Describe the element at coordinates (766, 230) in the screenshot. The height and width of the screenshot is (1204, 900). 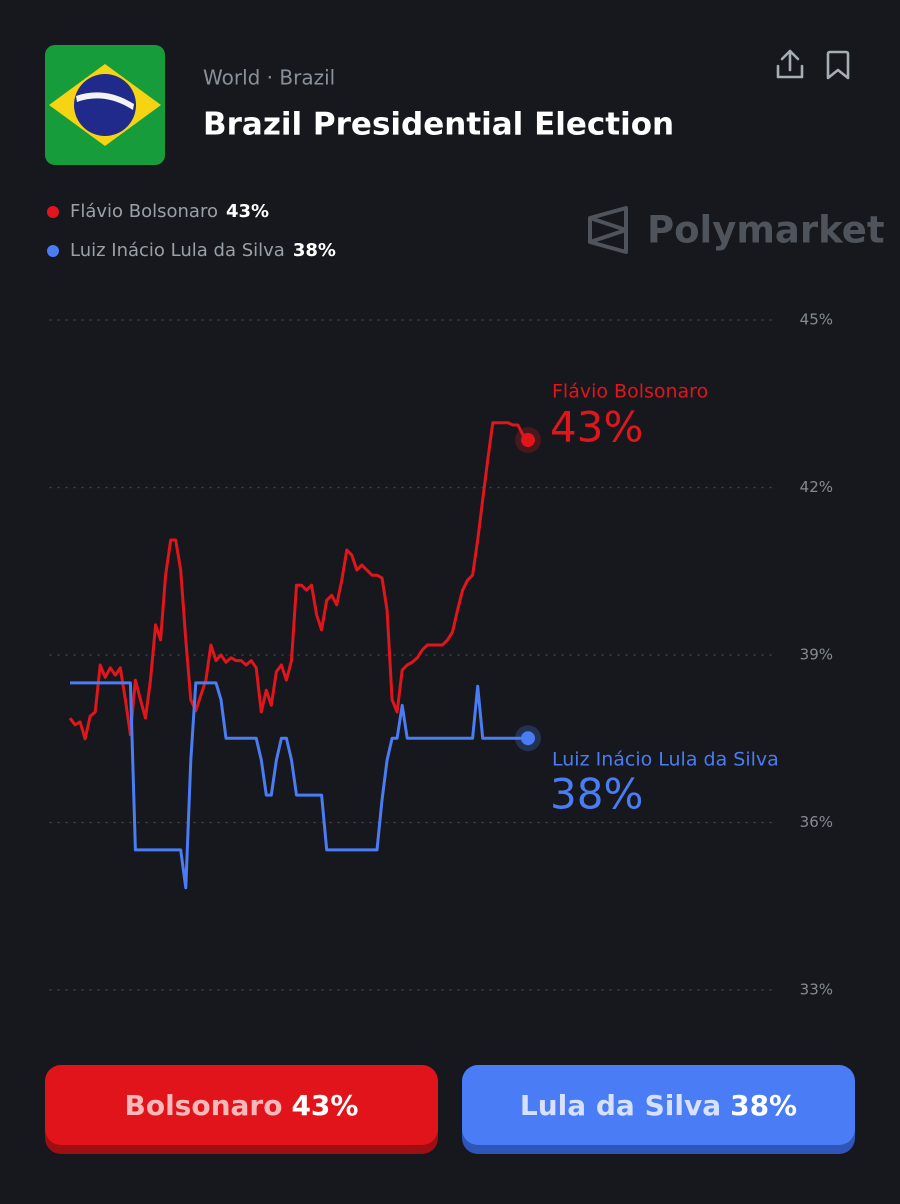
I see `brand-name: Polymarket` at that location.